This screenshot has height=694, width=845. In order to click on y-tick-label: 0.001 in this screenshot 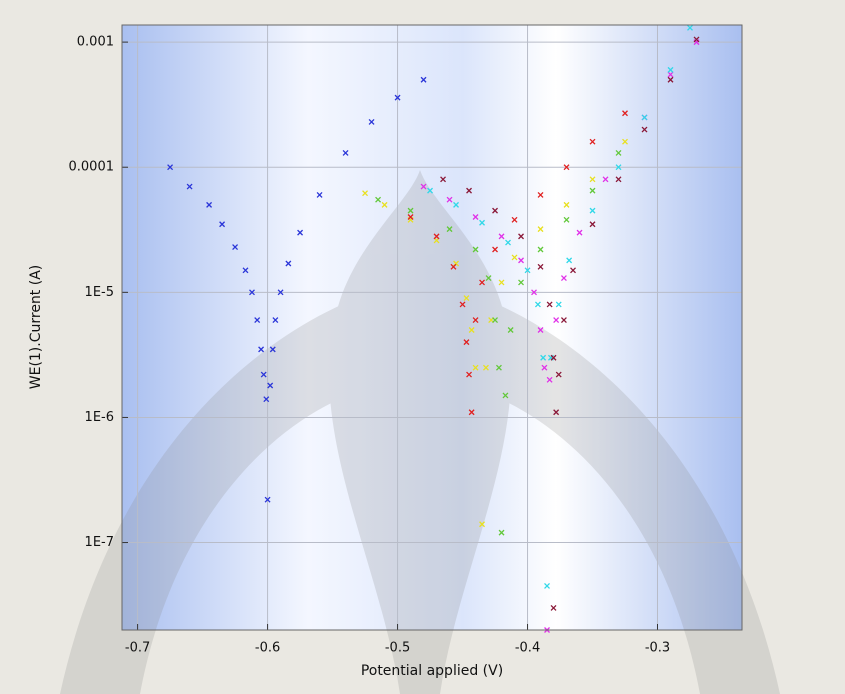, I will do `click(95, 42)`.